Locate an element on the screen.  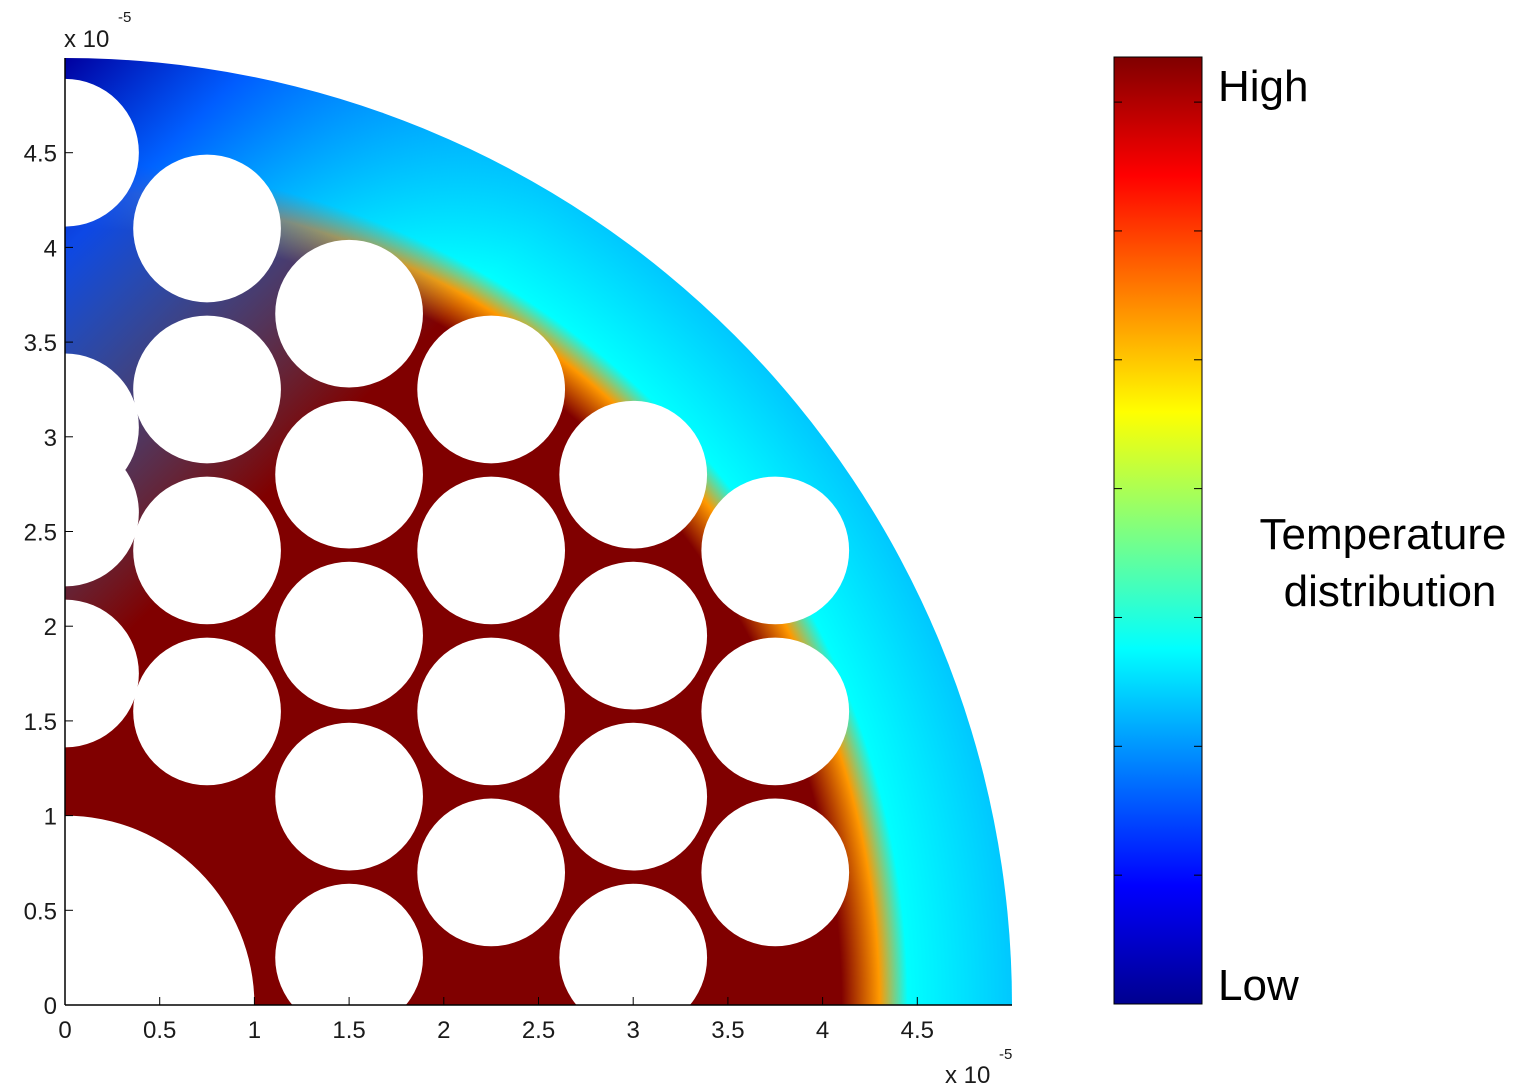
x-tick-label: 0 is located at coordinates (64, 1030).